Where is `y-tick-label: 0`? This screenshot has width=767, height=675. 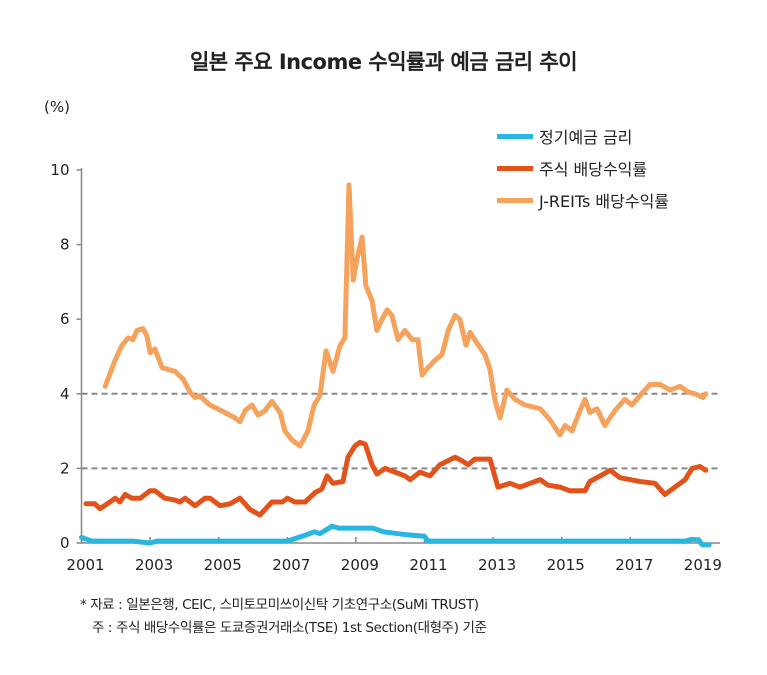
y-tick-label: 0 is located at coordinates (65, 543).